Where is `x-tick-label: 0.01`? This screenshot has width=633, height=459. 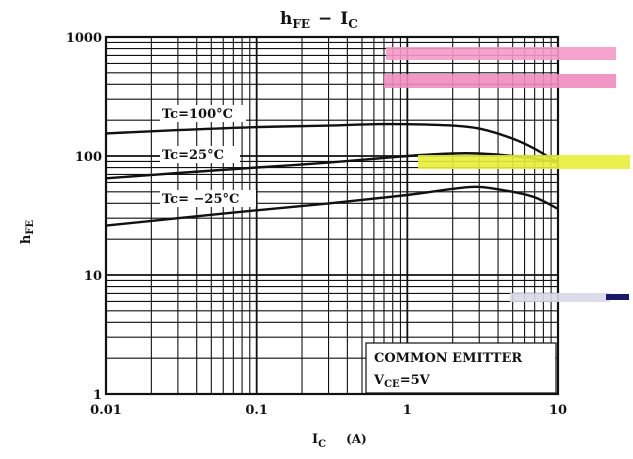 x-tick-label: 0.01 is located at coordinates (106, 410).